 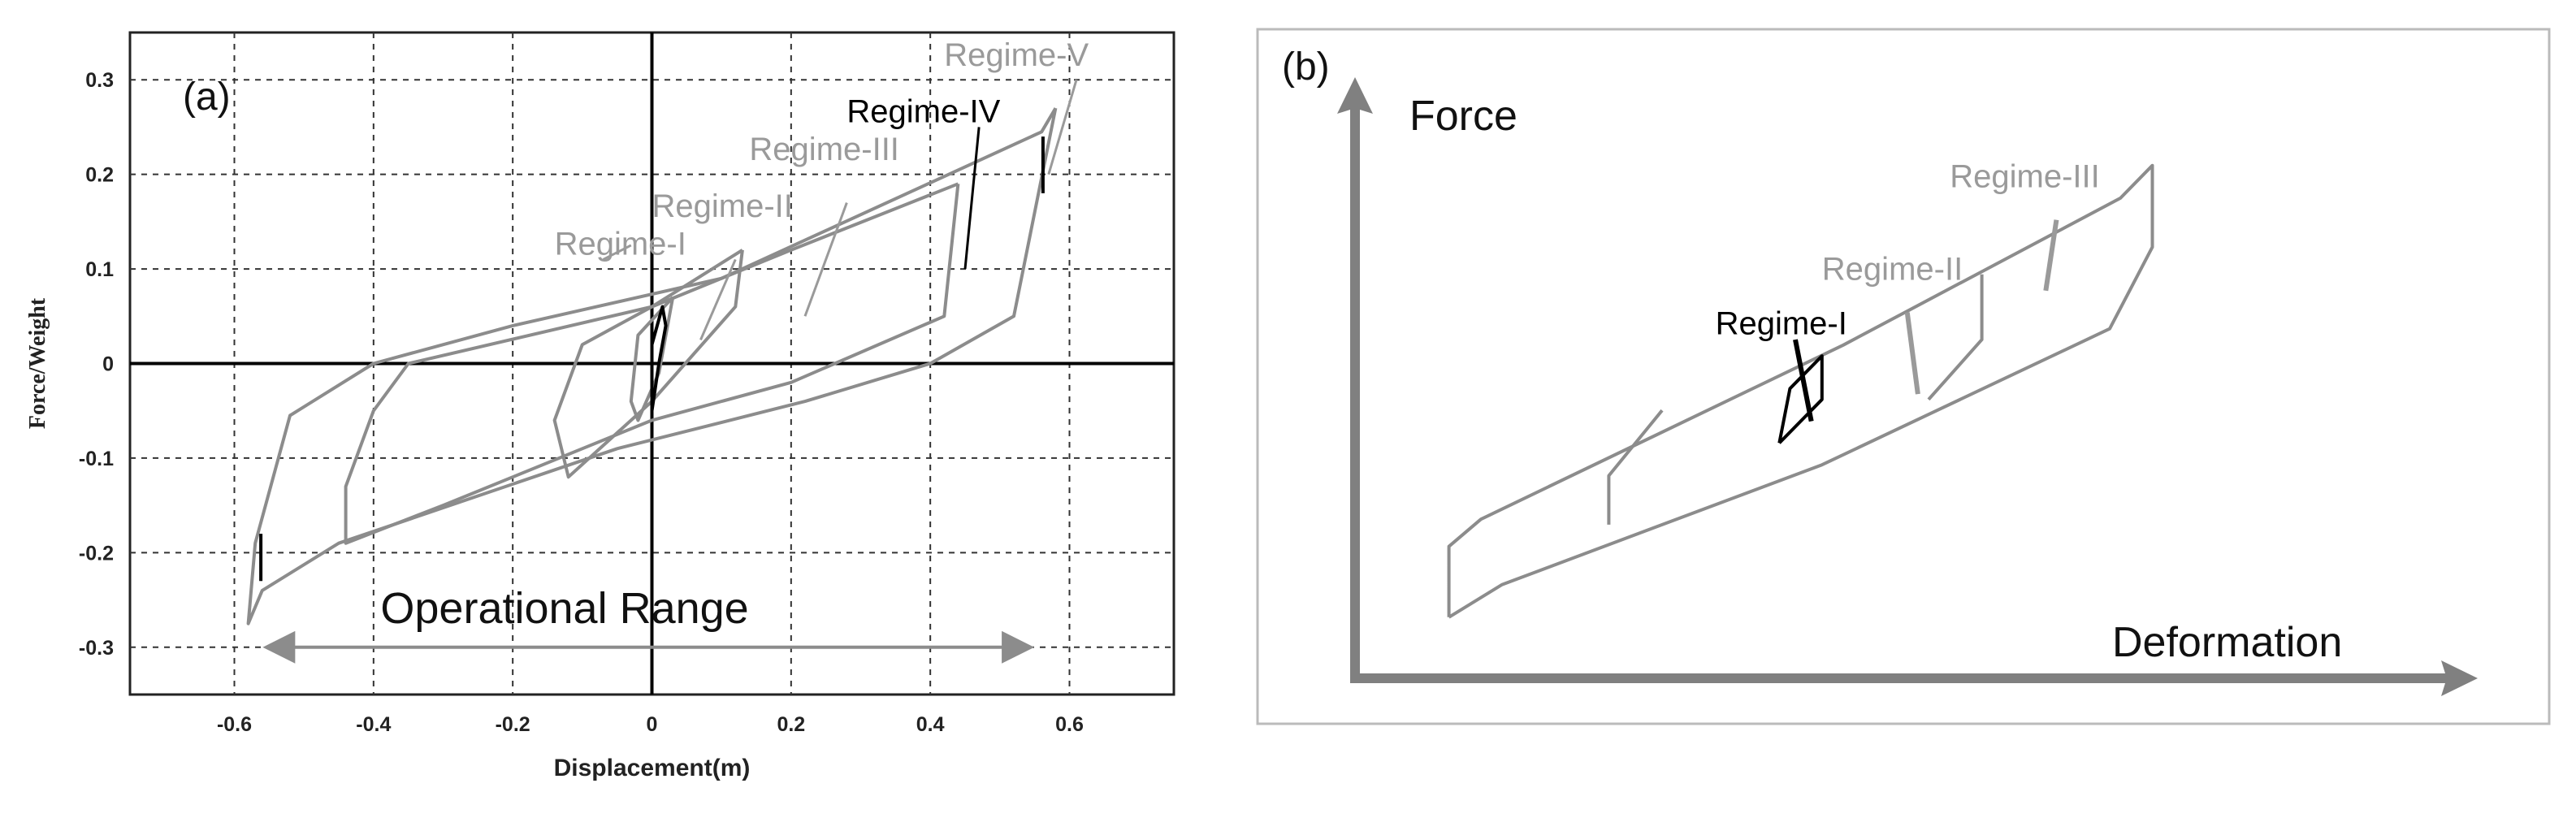 I want to click on y-tick-label: 0.1, so click(x=99, y=269).